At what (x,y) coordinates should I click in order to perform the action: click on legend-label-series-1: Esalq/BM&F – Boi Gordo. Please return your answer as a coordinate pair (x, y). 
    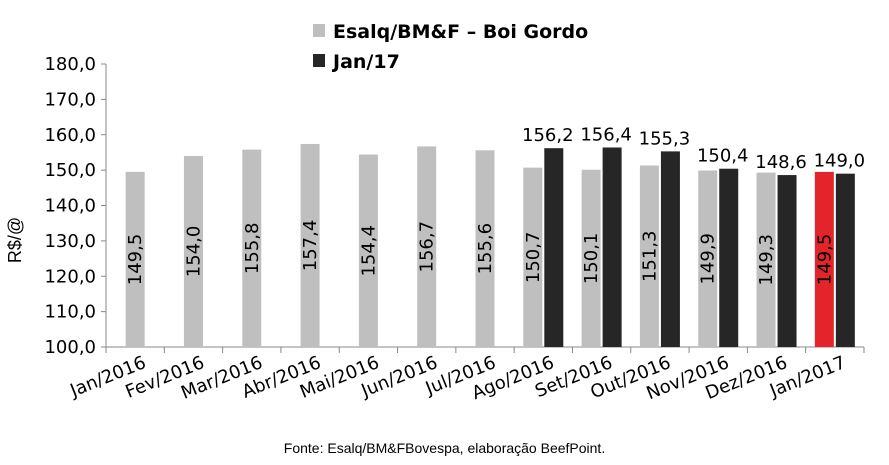
    Looking at the image, I should click on (460, 32).